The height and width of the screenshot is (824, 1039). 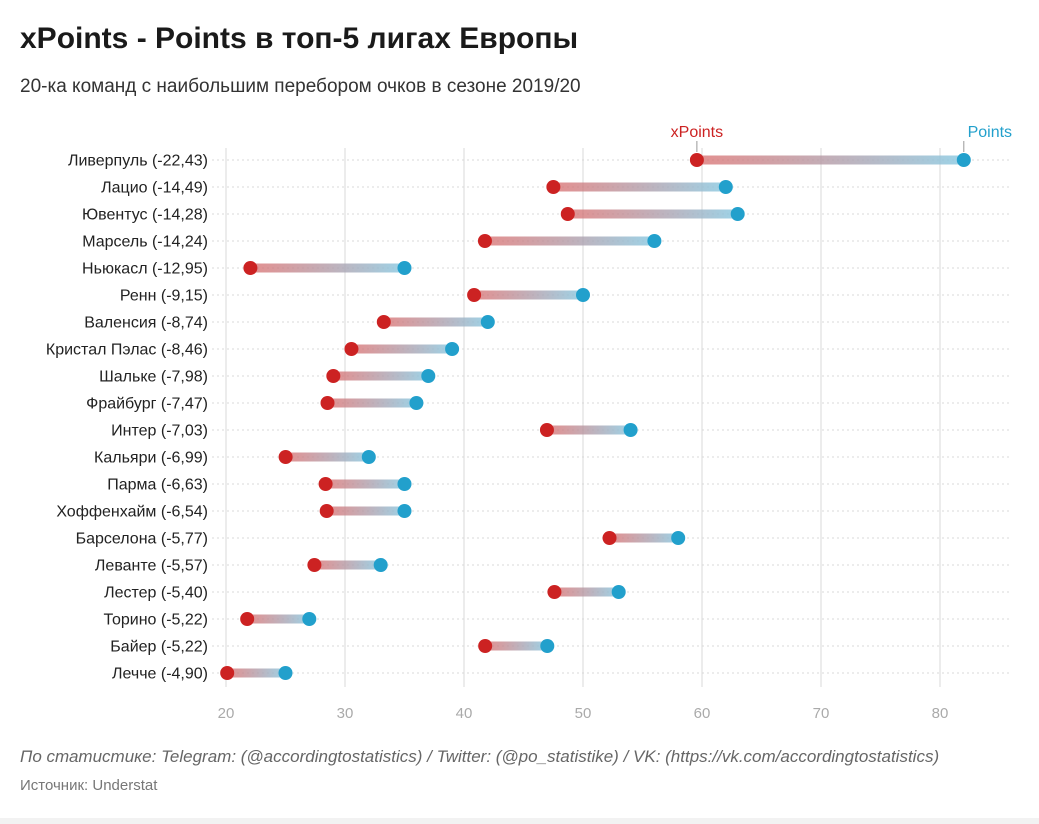 What do you see at coordinates (841, 138) in the screenshot?
I see `legend: xPoints Points` at bounding box center [841, 138].